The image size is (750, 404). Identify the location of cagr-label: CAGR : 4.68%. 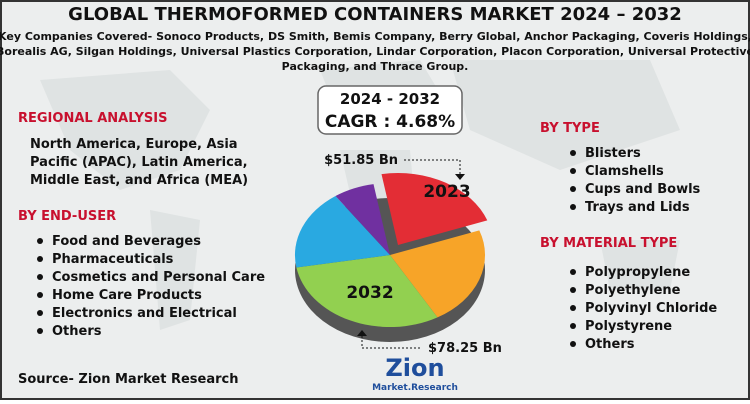
(390, 122).